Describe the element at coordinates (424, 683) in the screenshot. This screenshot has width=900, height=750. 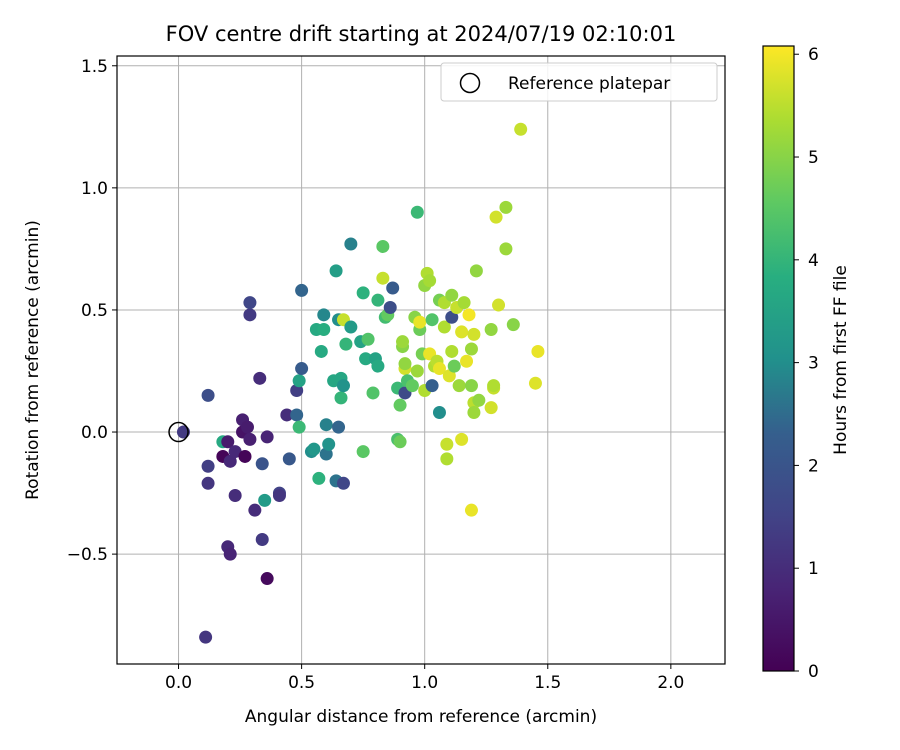
I see `x-tick-label: 1.0` at that location.